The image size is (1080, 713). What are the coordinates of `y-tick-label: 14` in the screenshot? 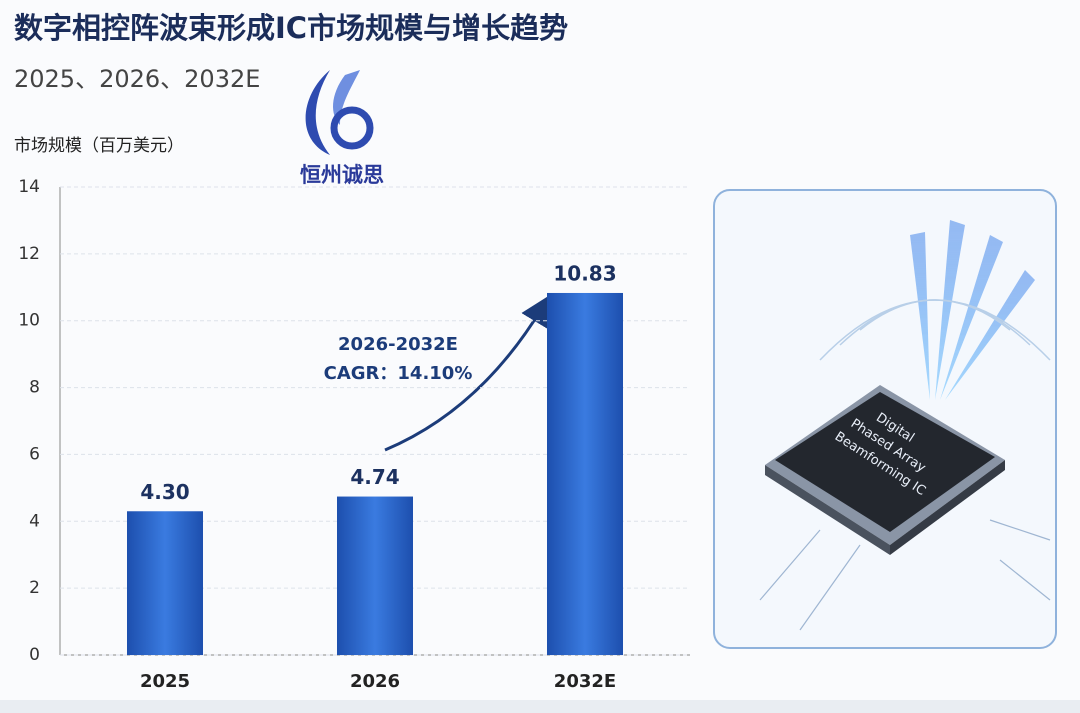 It's located at (29, 187).